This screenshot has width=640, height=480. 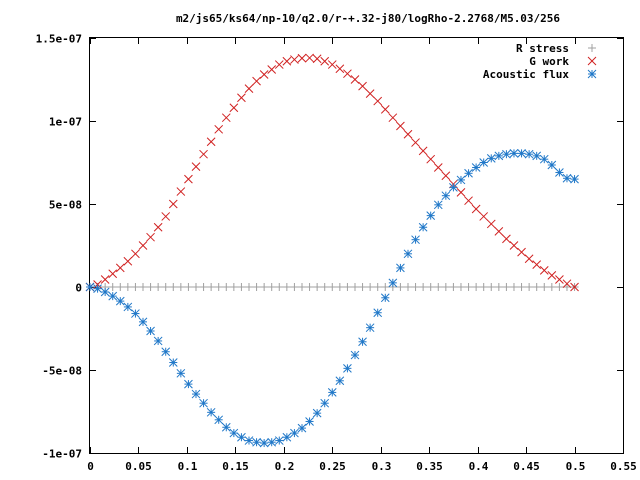 I want to click on x-tick-label: 0.35, so click(x=429, y=466).